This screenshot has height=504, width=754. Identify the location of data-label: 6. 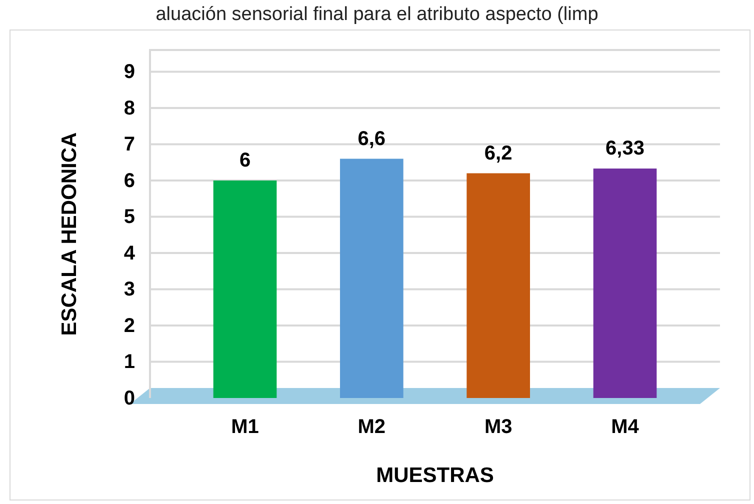
(245, 161).